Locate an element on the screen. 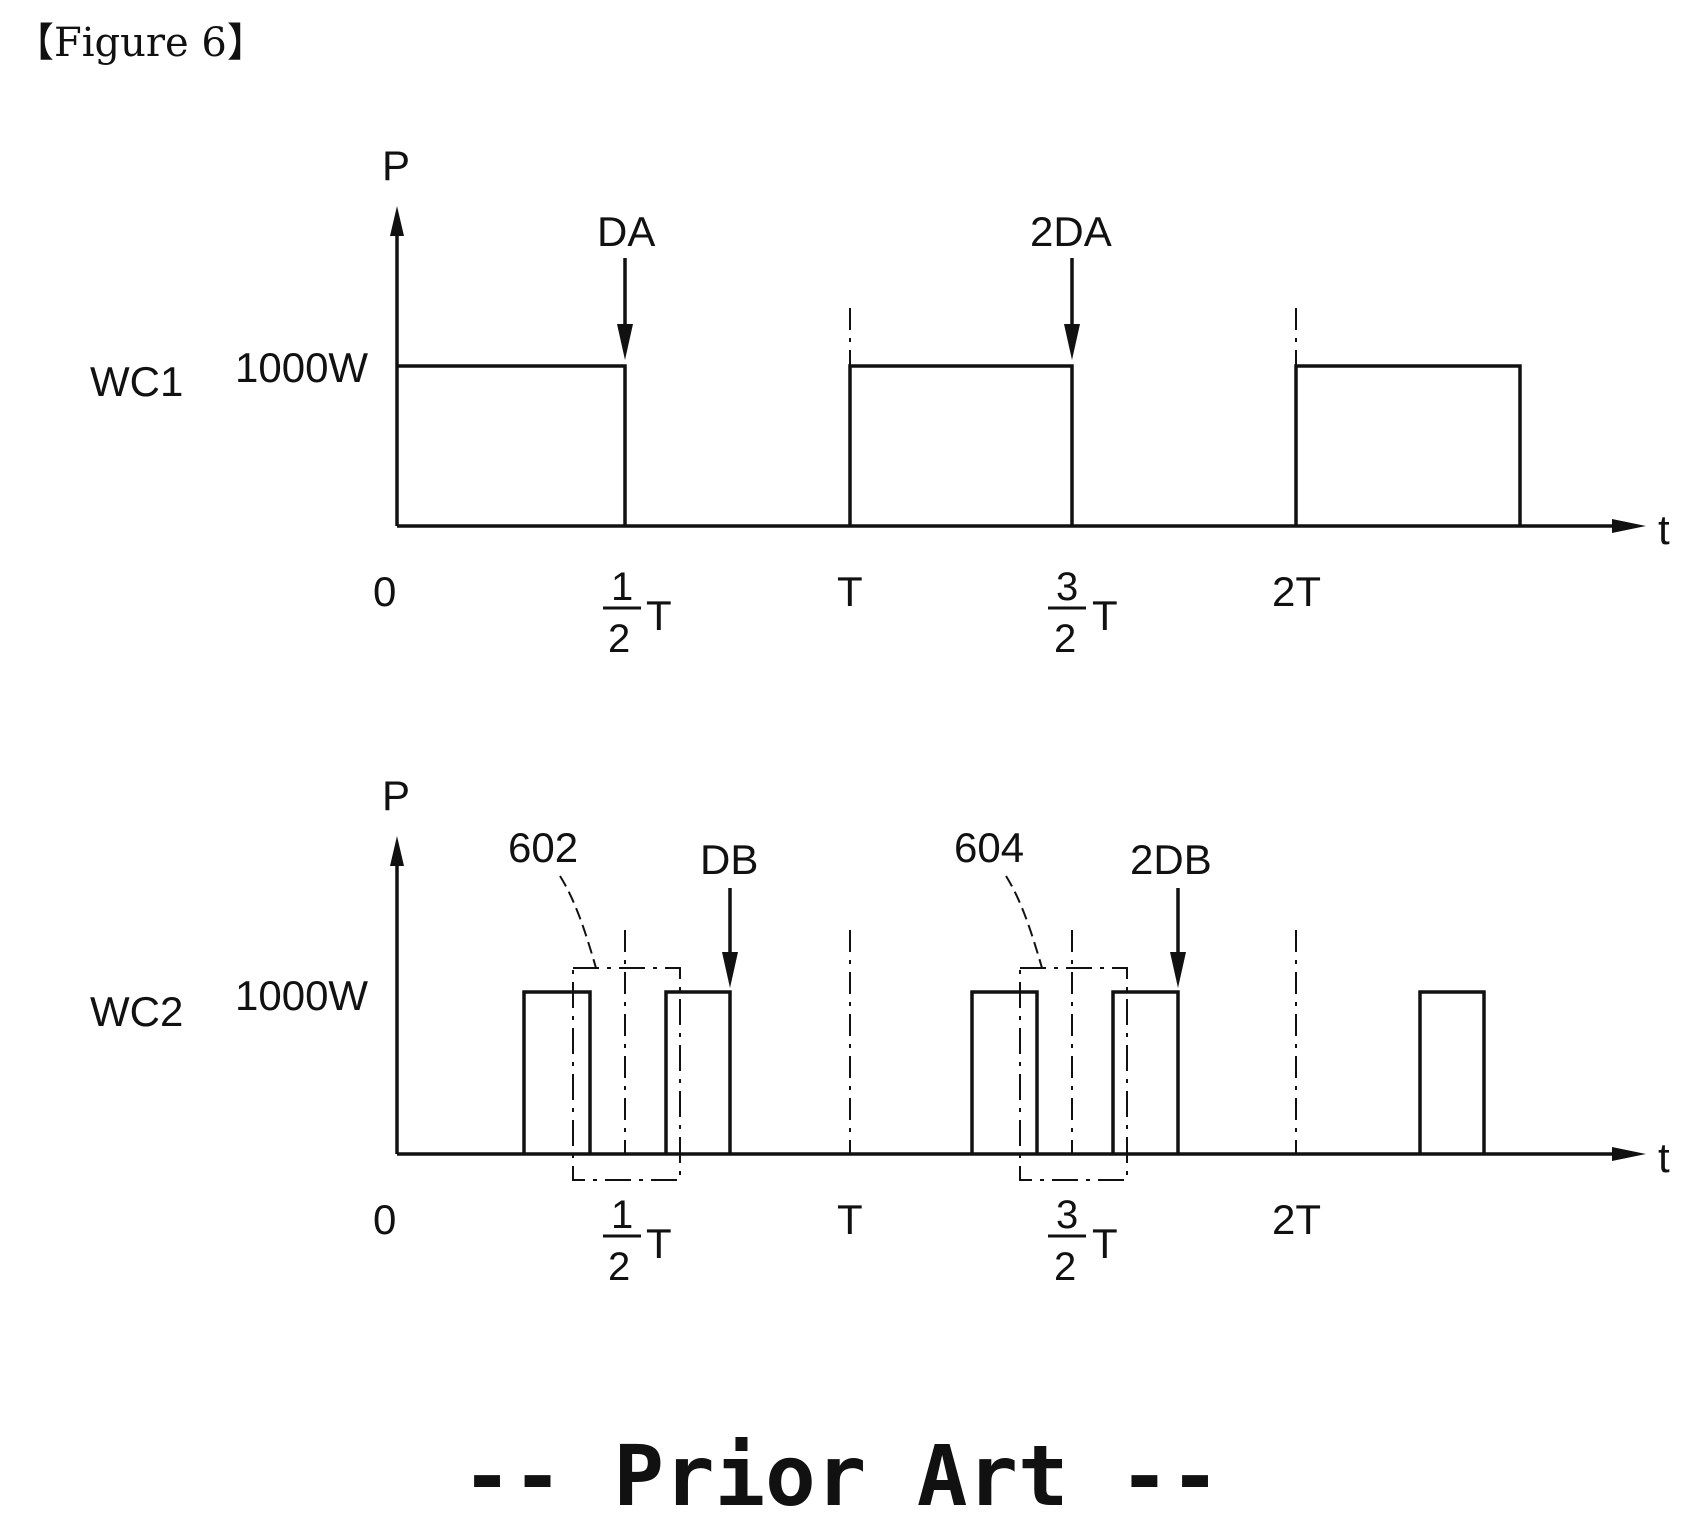 Image resolution: width=1682 pixels, height=1520 pixels. wc1-x-axis-label: t is located at coordinates (1664, 529).